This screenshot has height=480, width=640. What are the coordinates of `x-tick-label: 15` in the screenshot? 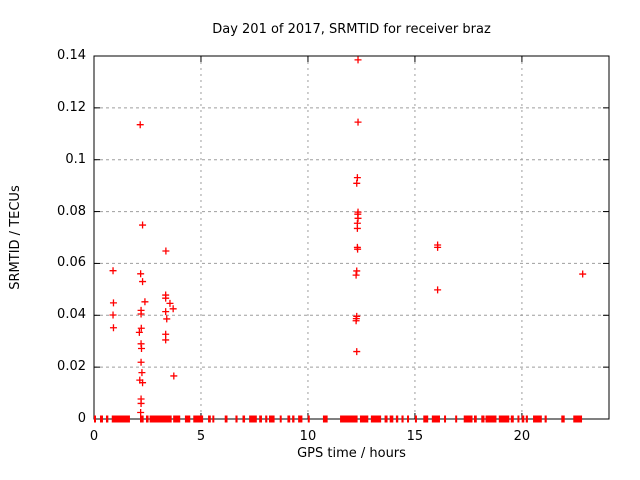 It's located at (415, 436).